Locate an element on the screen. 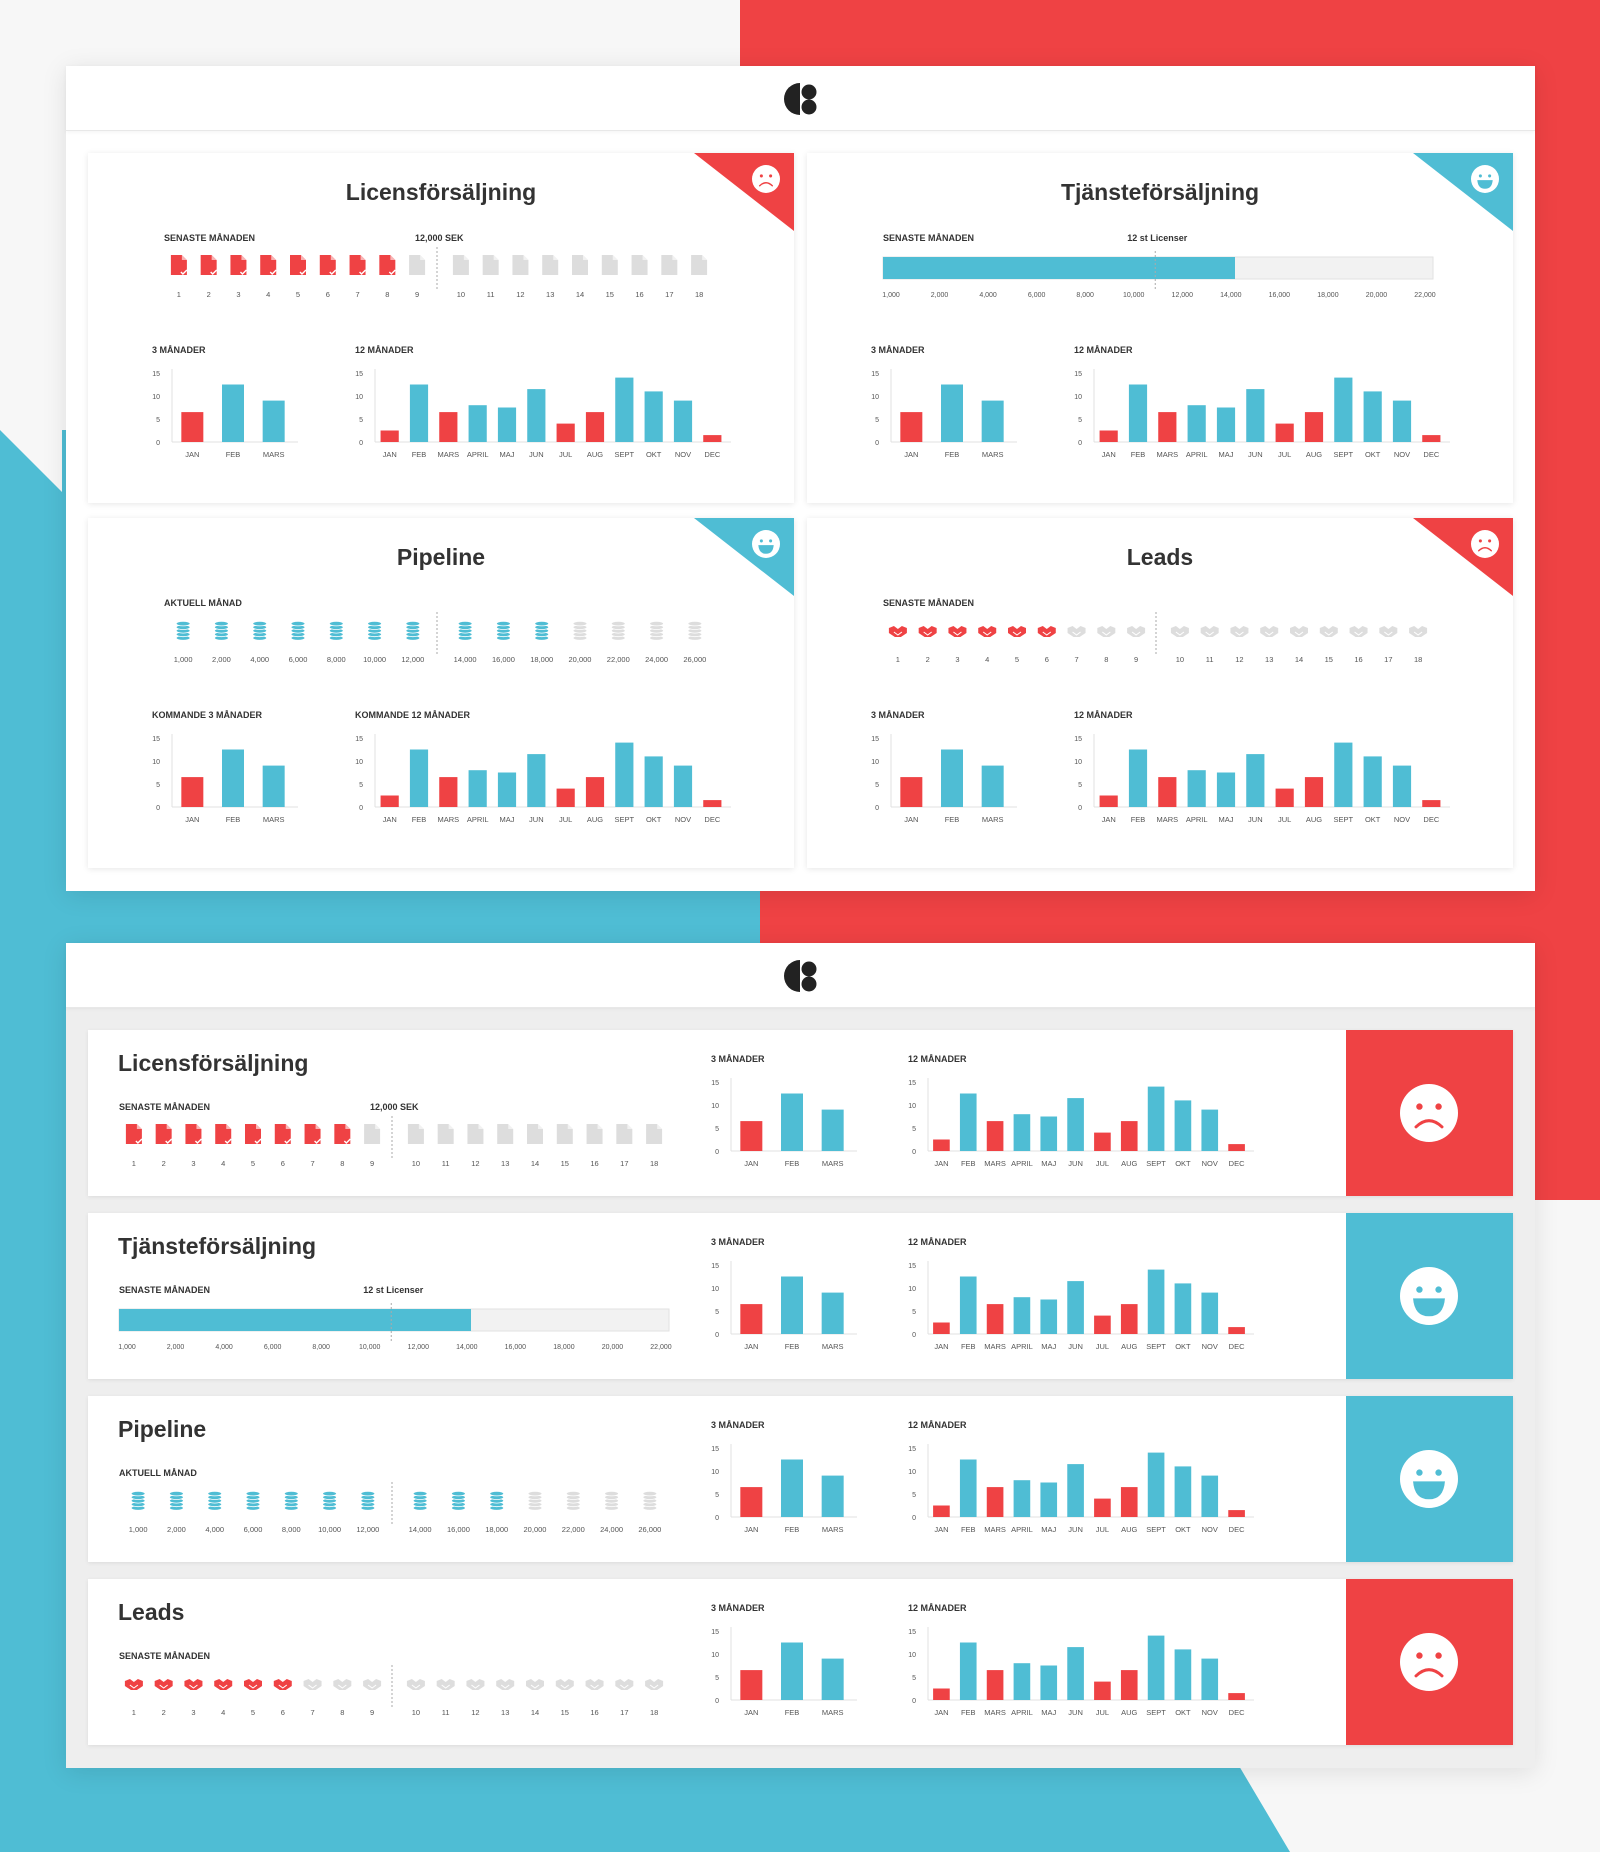 This screenshot has width=1600, height=1852. tracker-tick-label: 4 is located at coordinates (268, 294).